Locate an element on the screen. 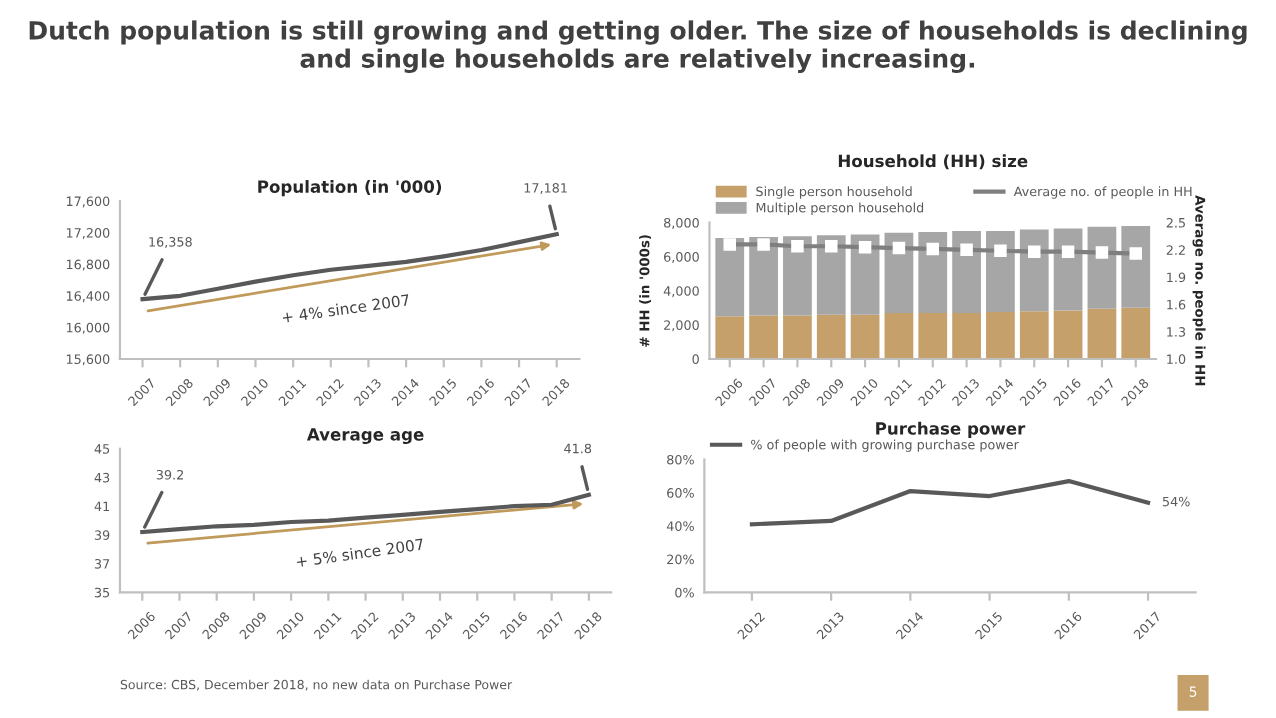  chart-title: Population (in '000) is located at coordinates (350, 188).